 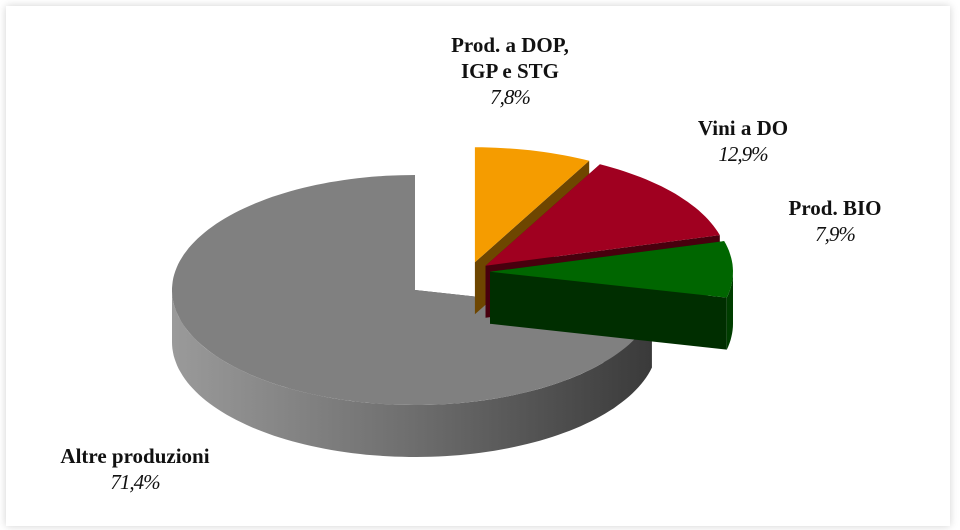 What do you see at coordinates (743, 141) in the screenshot?
I see `slice-label: Vini a DO 12,9%` at bounding box center [743, 141].